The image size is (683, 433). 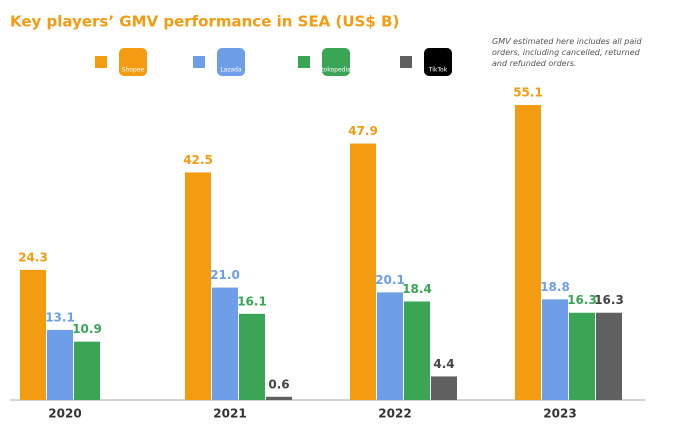 I want to click on data-label: 20.1, so click(x=390, y=280).